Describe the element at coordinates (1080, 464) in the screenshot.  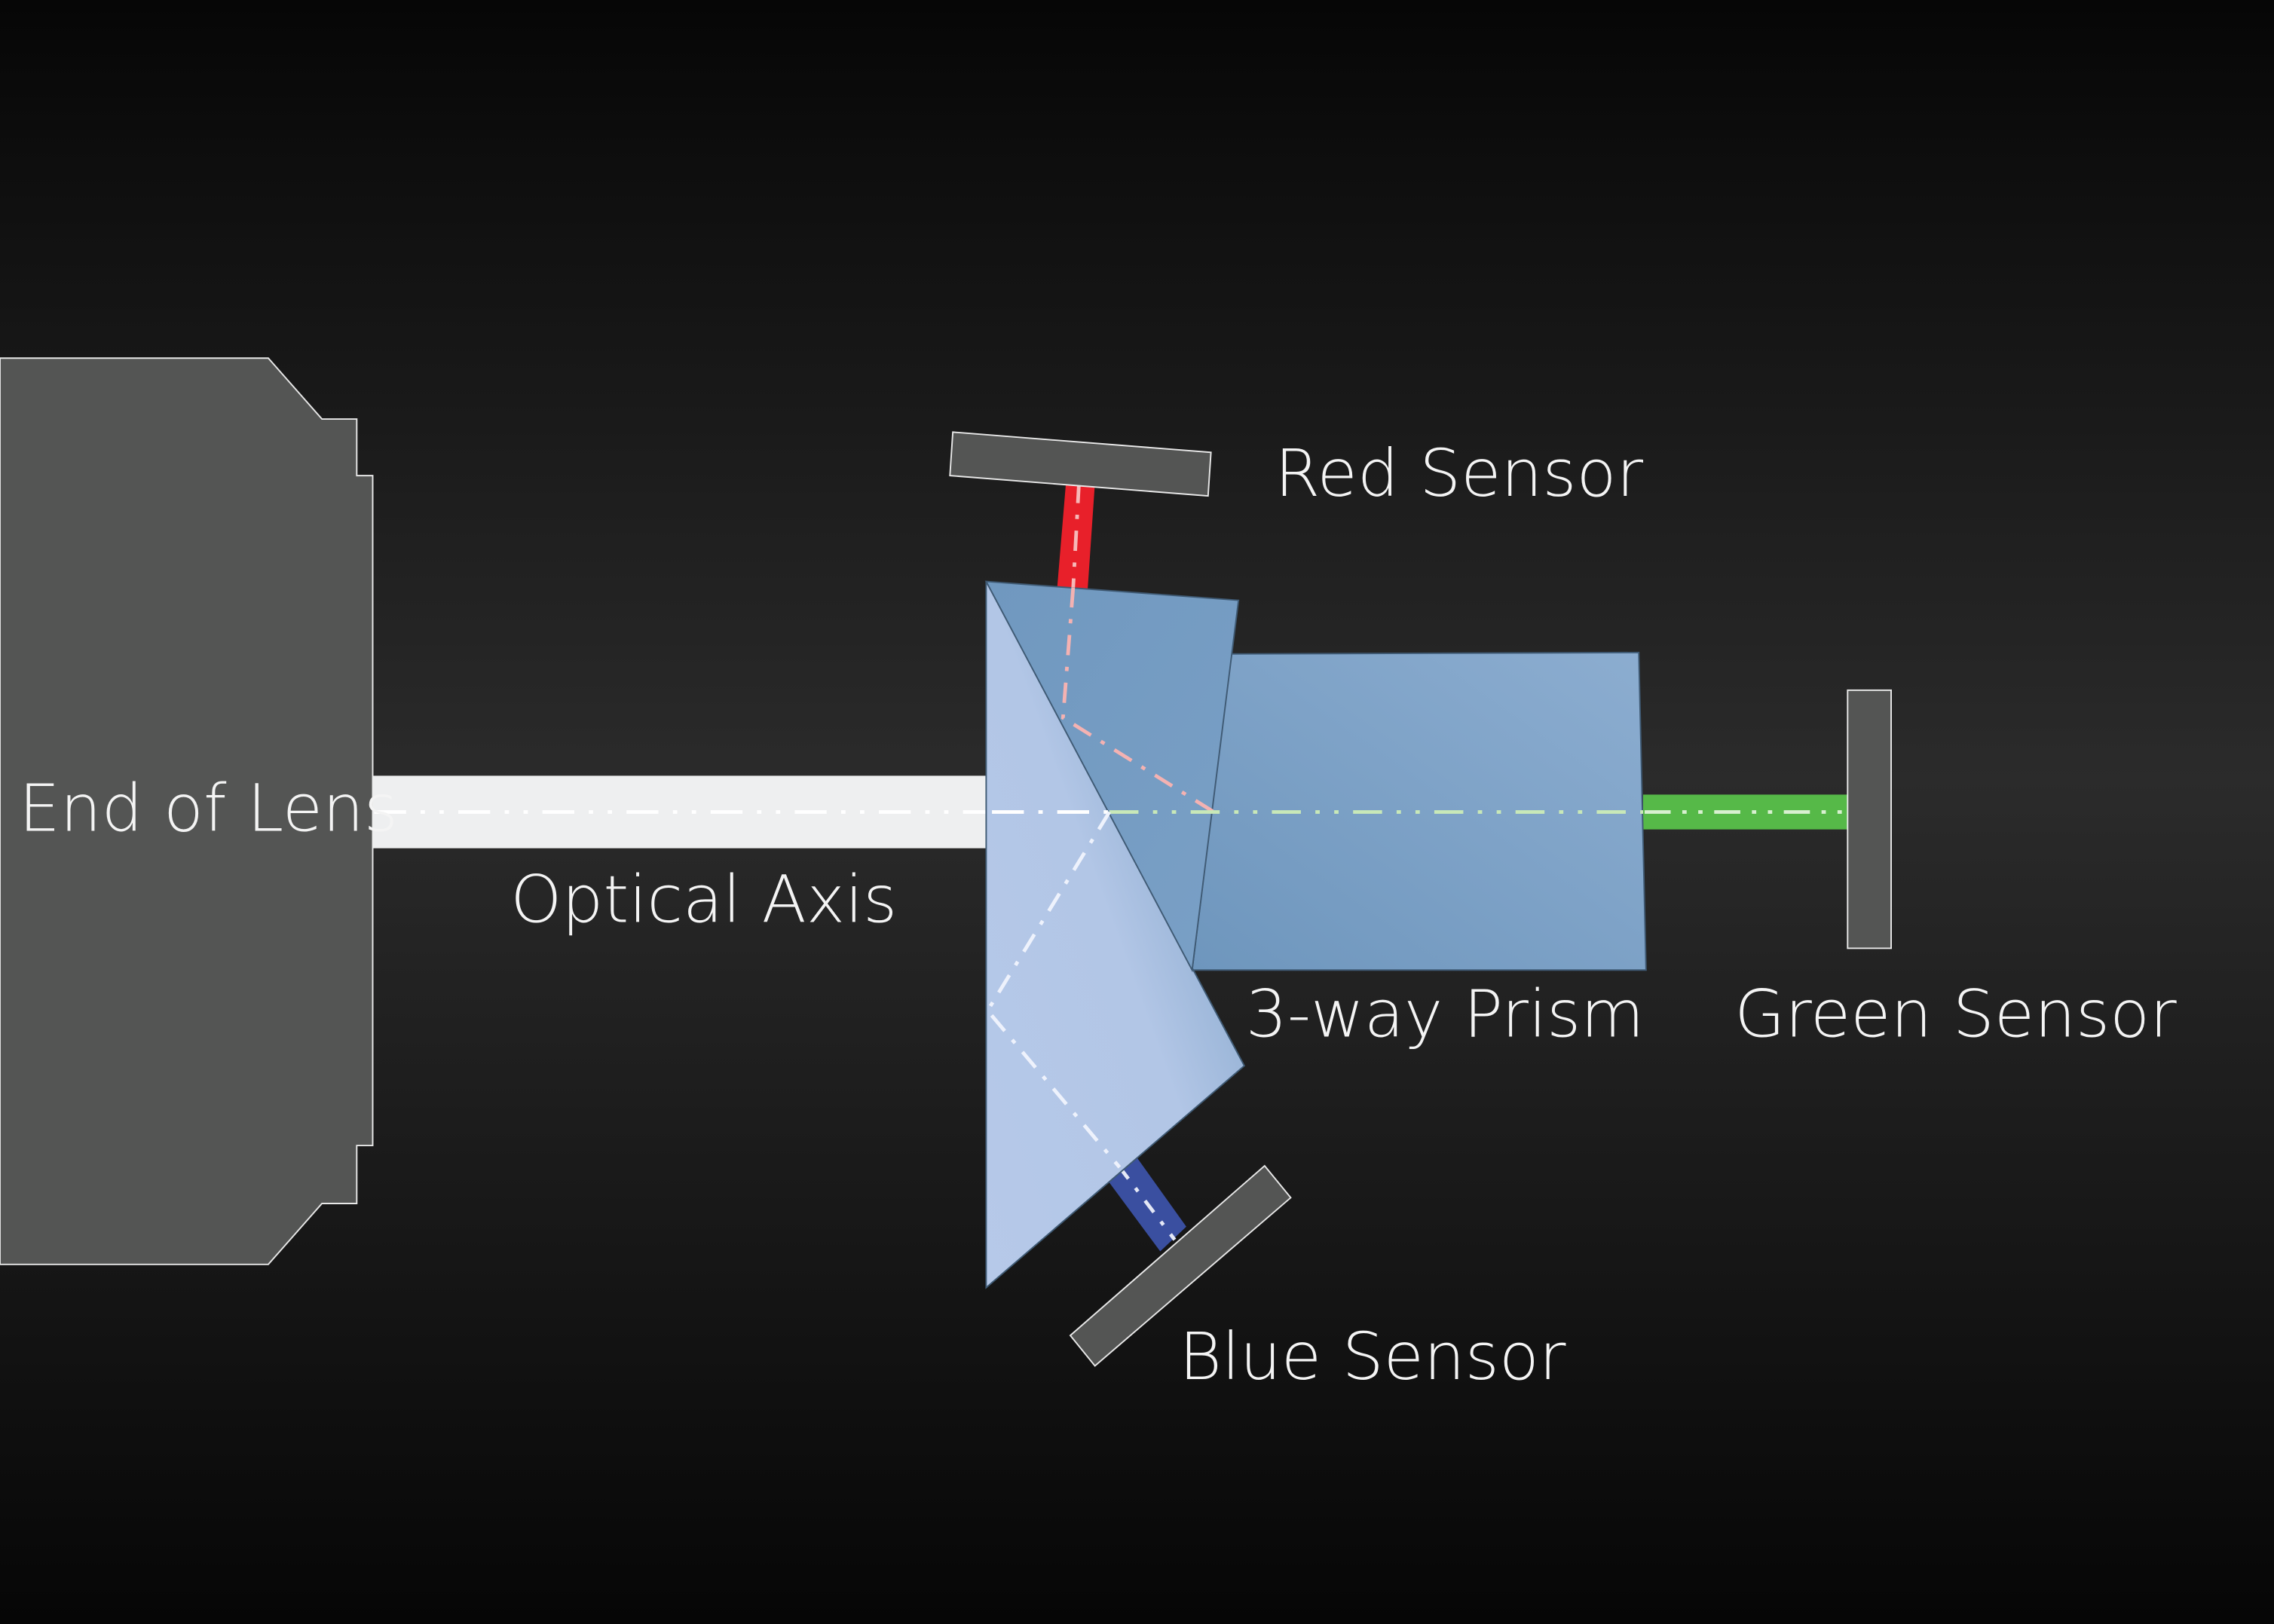
I see `red-sensor` at that location.